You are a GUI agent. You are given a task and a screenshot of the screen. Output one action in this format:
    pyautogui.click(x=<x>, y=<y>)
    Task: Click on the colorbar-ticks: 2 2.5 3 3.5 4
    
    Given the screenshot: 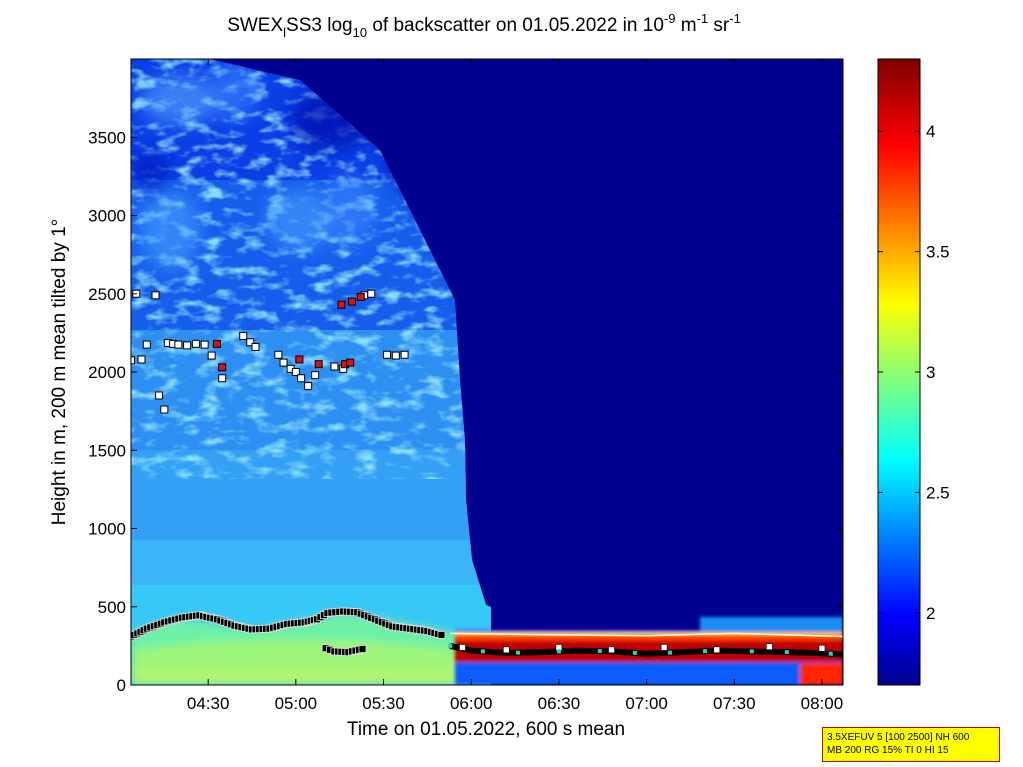 What is the action you would take?
    pyautogui.click(x=914, y=372)
    